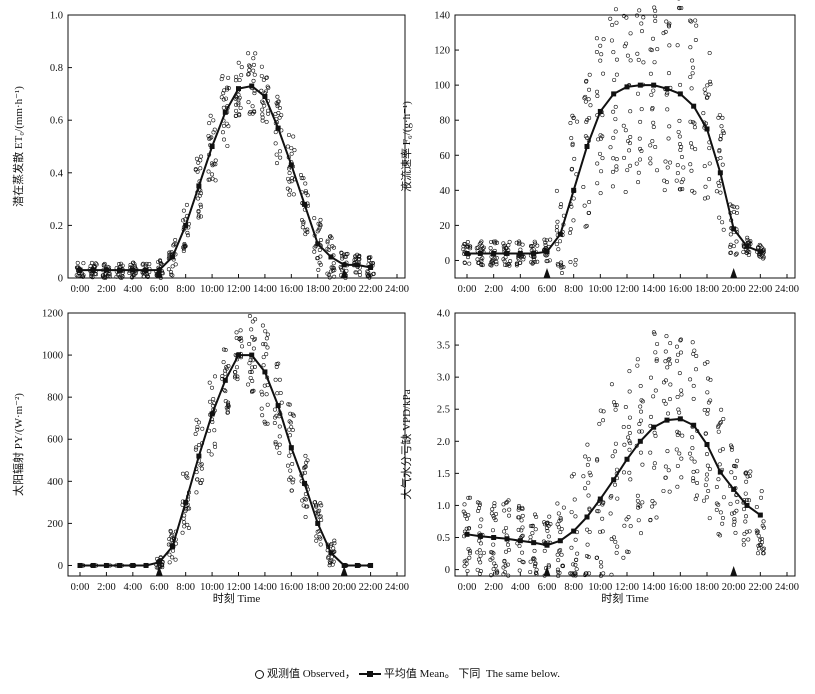  What do you see at coordinates (445, 191) in the screenshot?
I see `y-tick-label: 40` at bounding box center [445, 191].